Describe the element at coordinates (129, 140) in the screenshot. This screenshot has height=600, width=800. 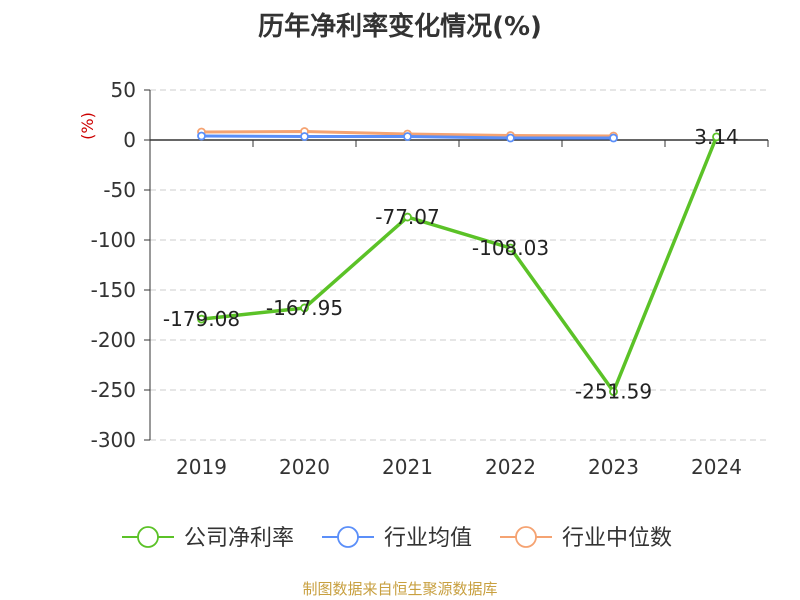
I see `y-tick-label: 0` at that location.